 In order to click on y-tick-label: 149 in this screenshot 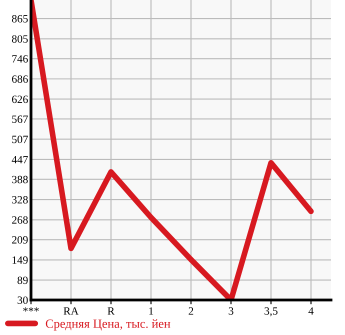, I will do `click(20, 260)`.